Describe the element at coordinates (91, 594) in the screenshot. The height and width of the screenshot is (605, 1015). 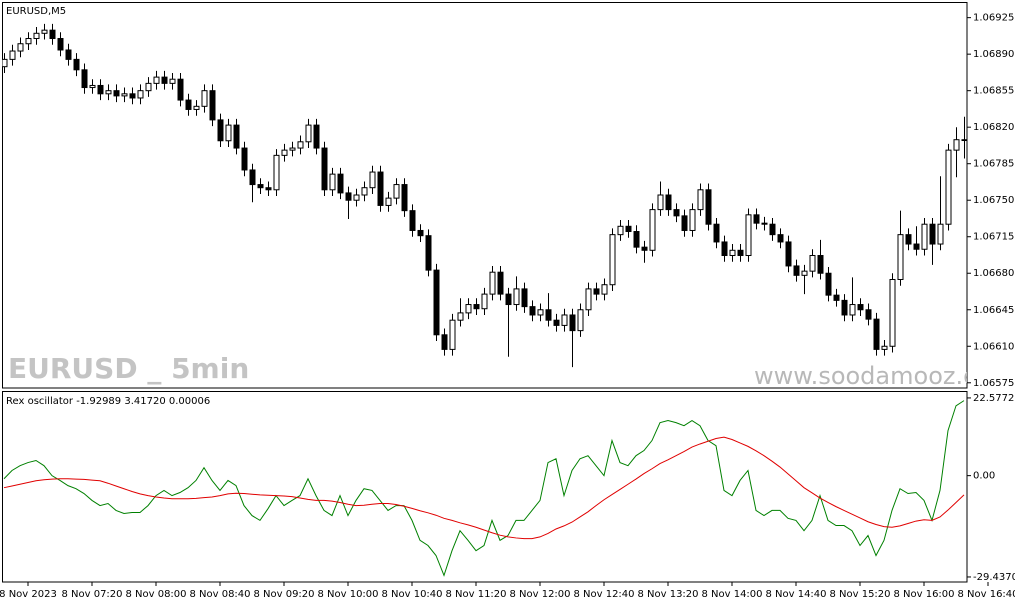
I see `x-tick-label: 8 Nov 07:20` at that location.